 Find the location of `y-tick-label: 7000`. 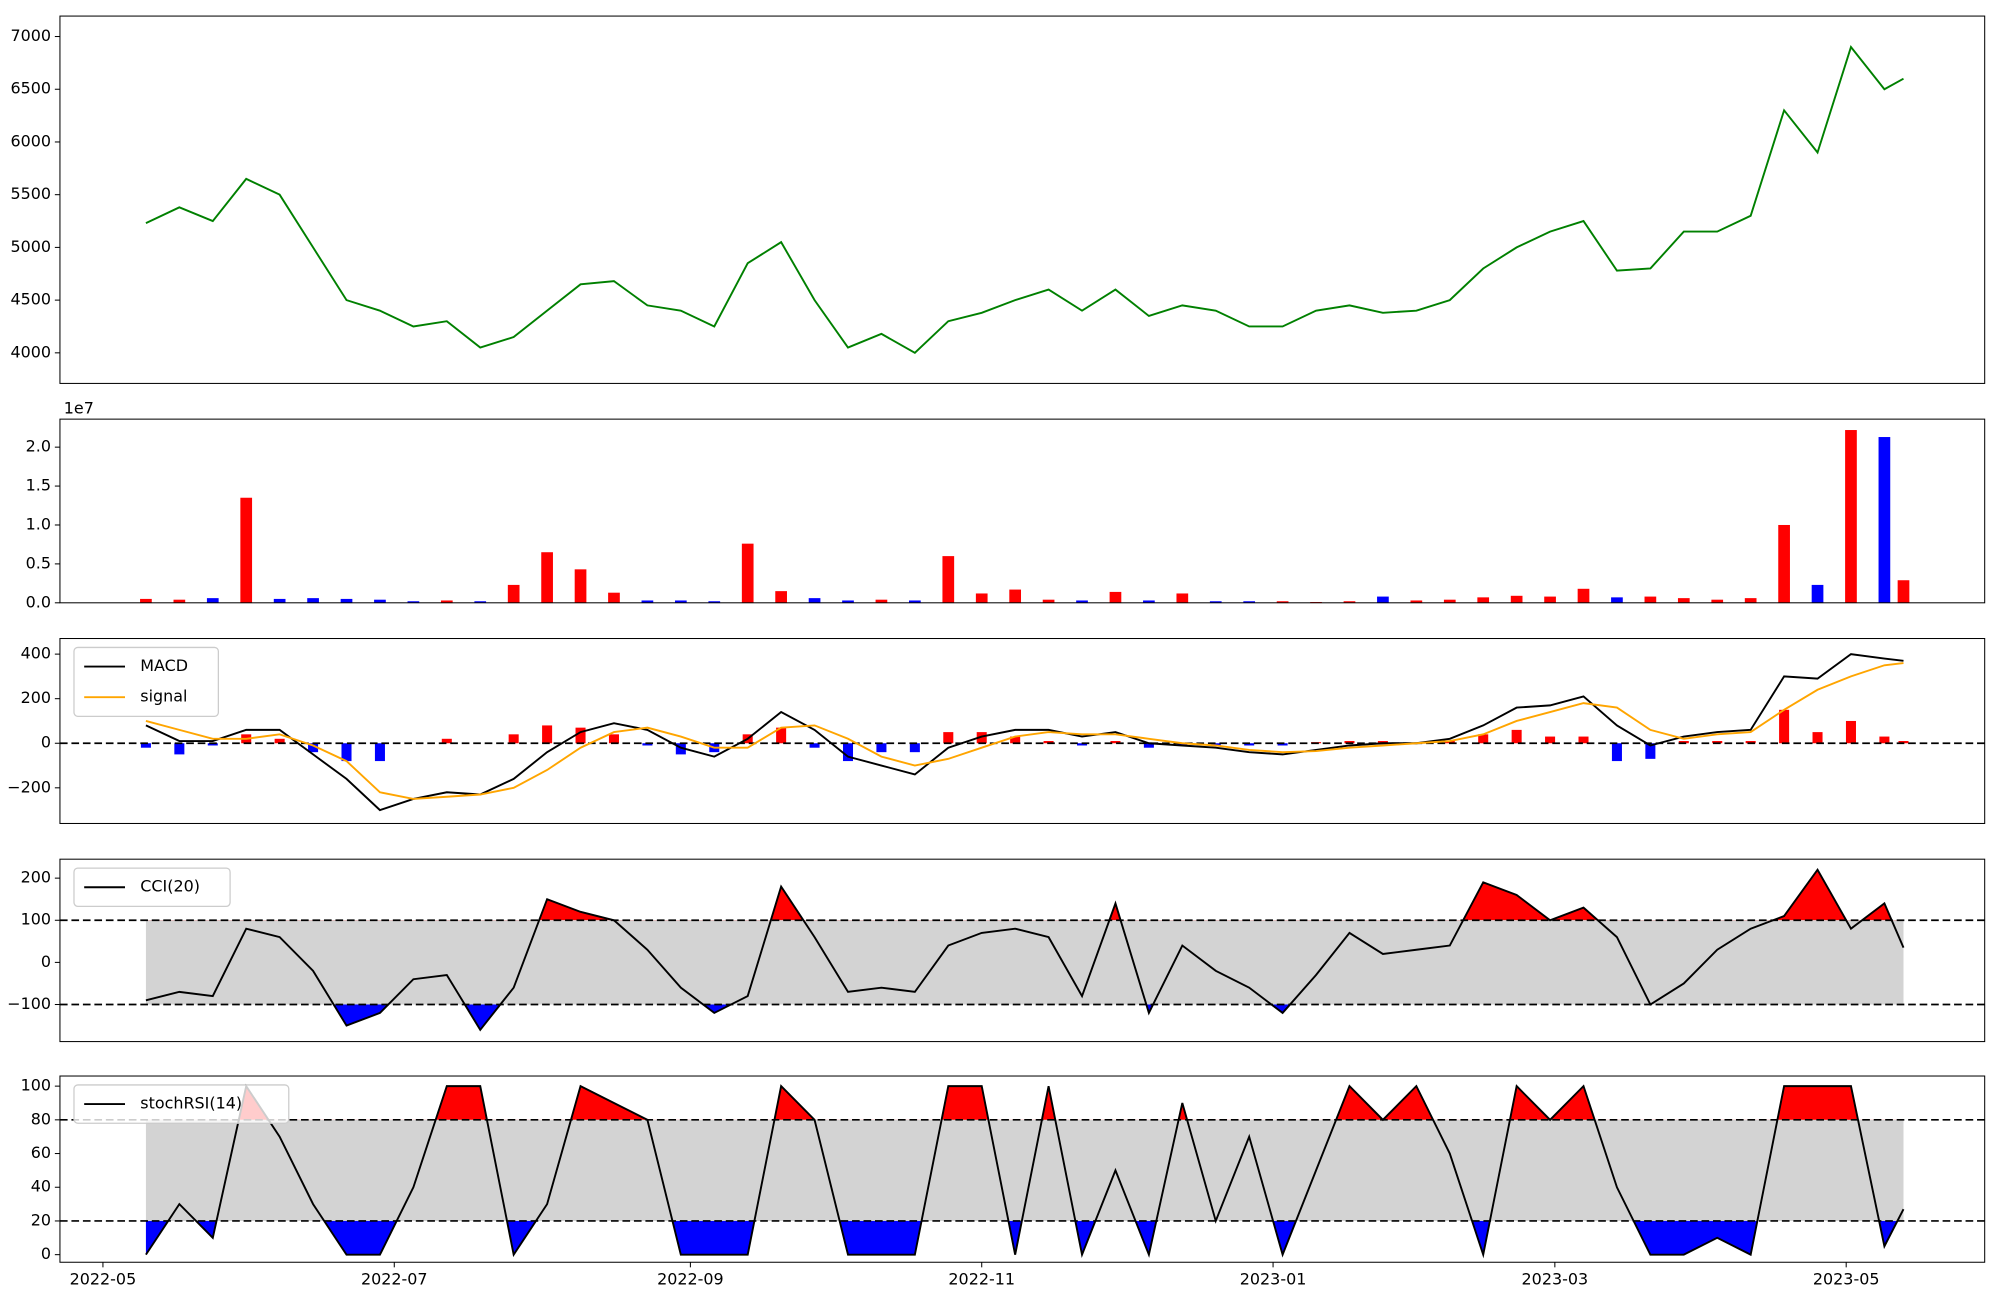

y-tick-label: 7000 is located at coordinates (30, 35).